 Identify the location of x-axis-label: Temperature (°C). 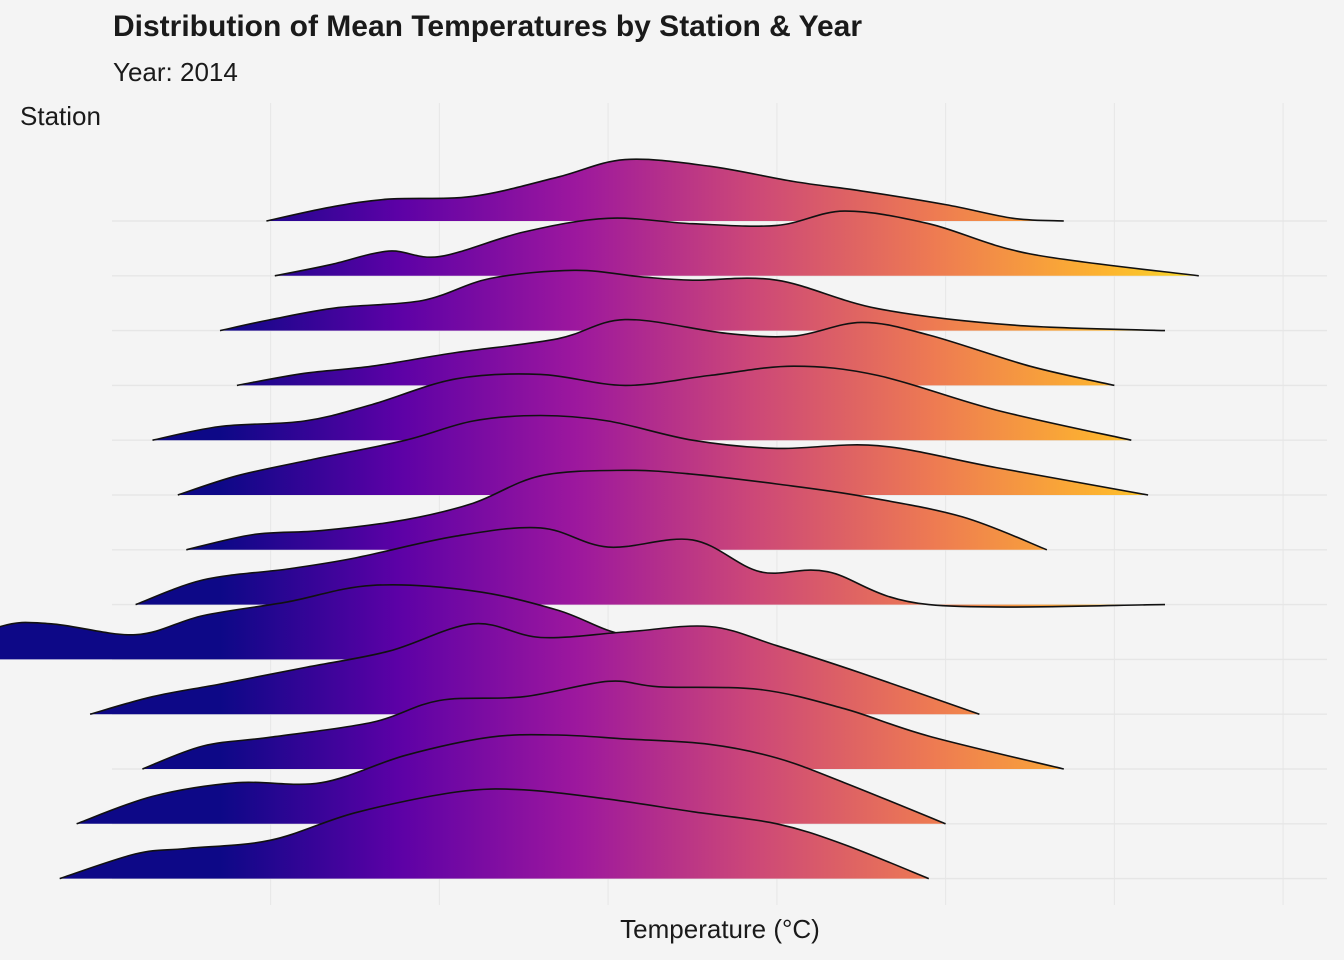
(720, 929).